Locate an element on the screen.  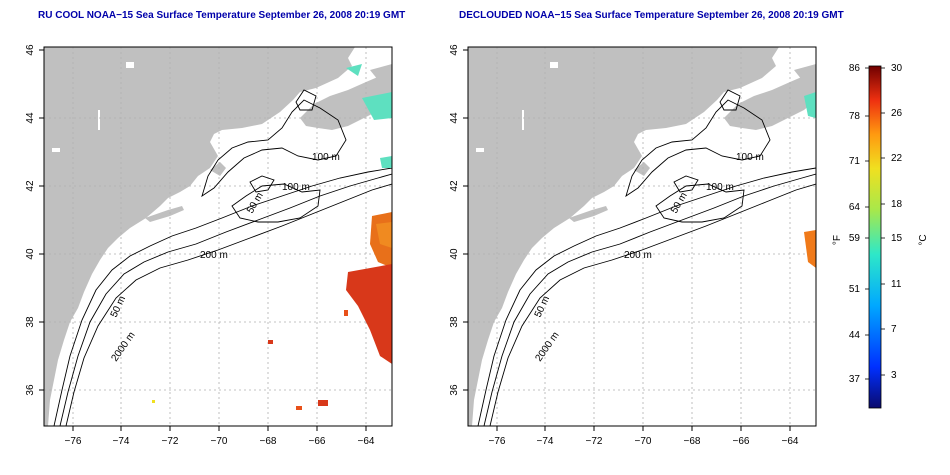
celsius-tick: 15 is located at coordinates (897, 238).